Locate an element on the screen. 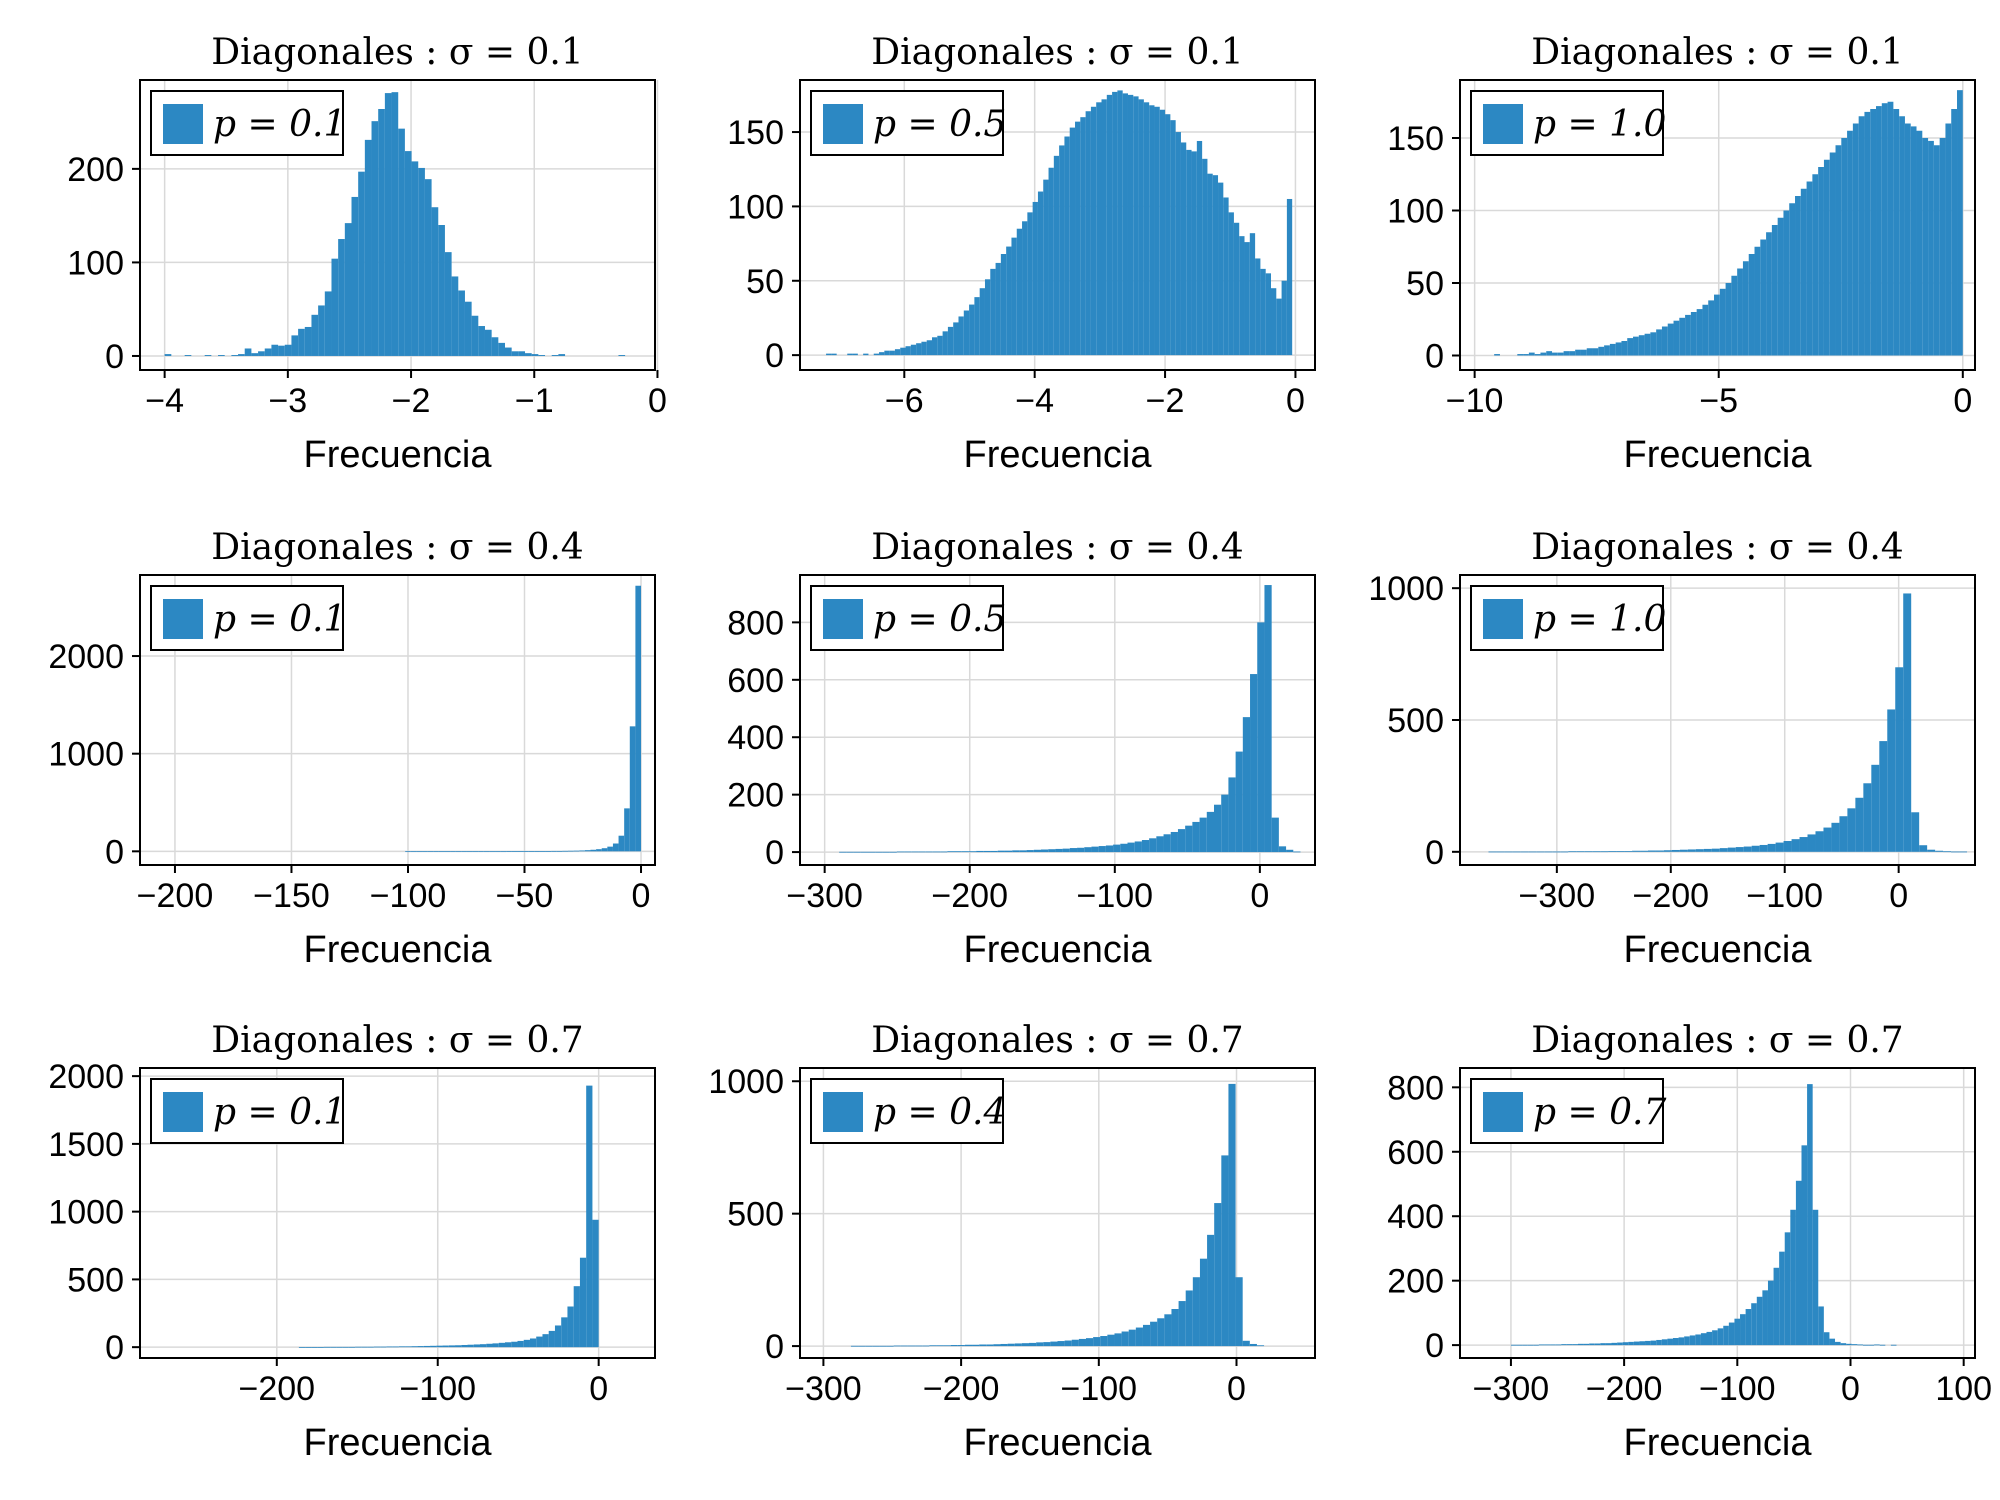 The height and width of the screenshot is (1500, 2000). y-tick-label: 500 is located at coordinates (755, 1215).